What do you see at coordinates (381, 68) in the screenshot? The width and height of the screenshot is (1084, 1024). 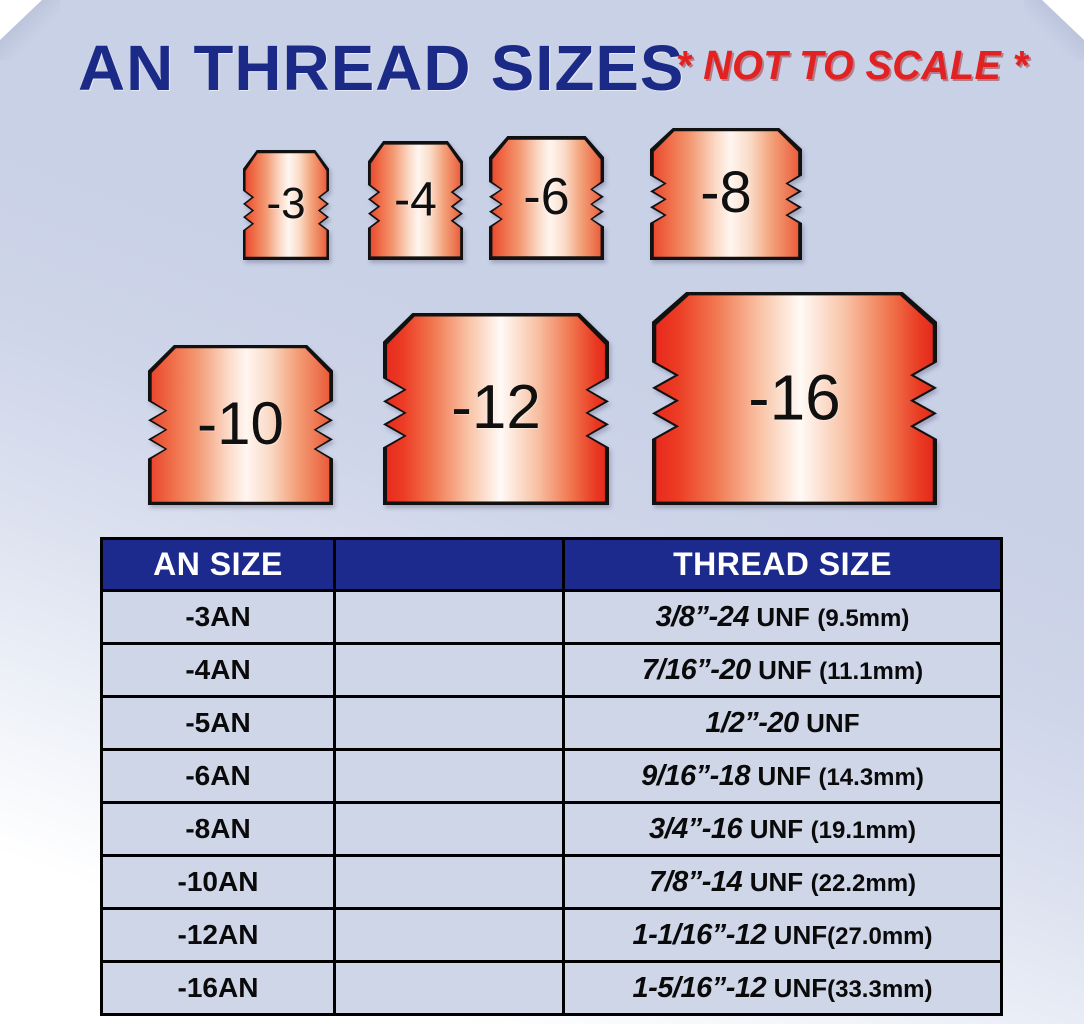 I see `page-title: AN THREAD SIZES` at bounding box center [381, 68].